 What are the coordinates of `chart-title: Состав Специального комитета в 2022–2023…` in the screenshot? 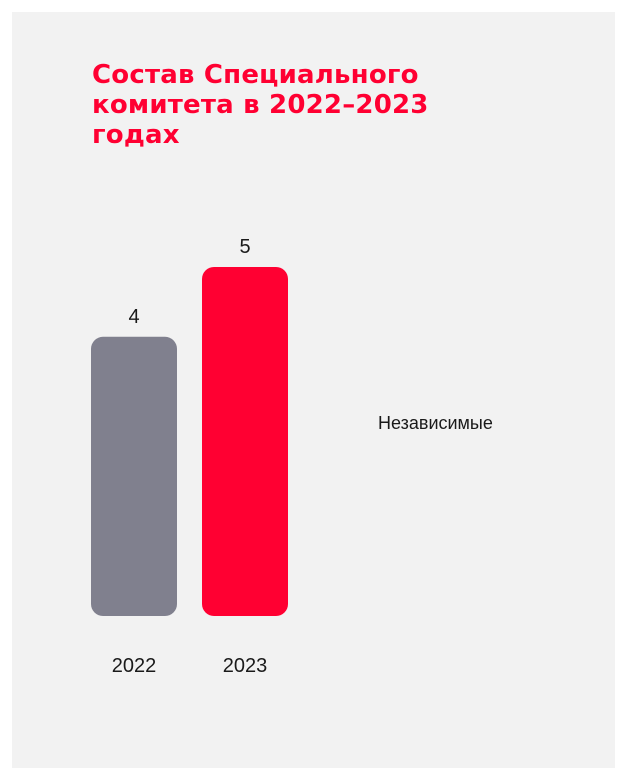 It's located at (260, 105).